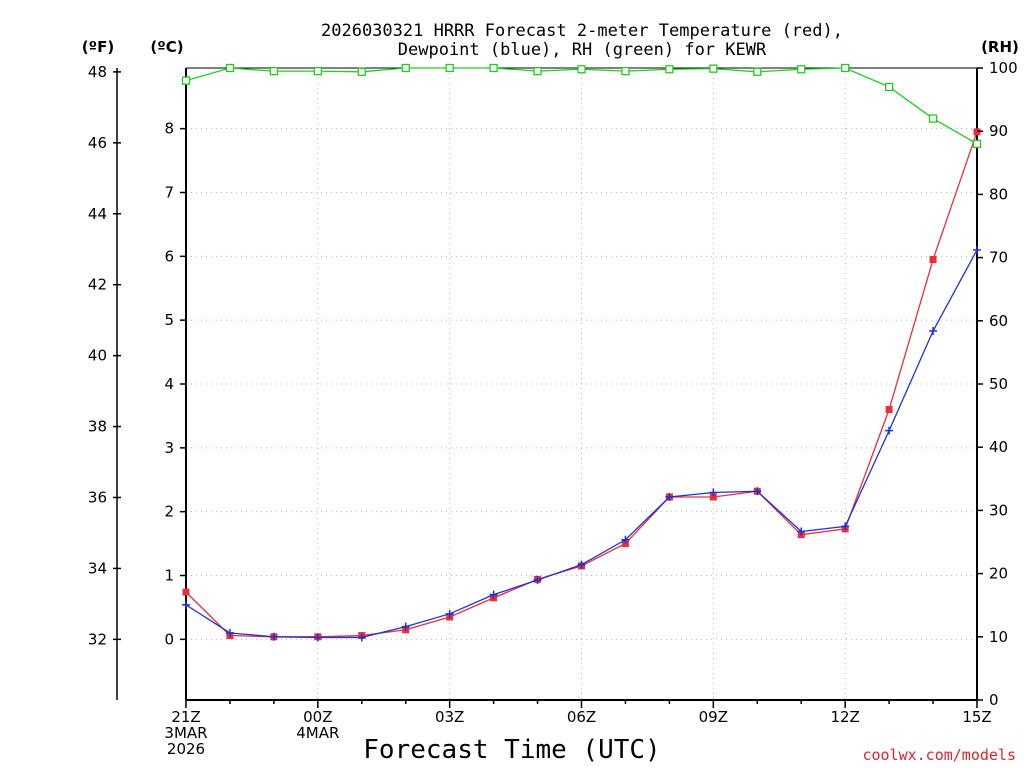 The height and width of the screenshot is (768, 1024). Describe the element at coordinates (449, 717) in the screenshot. I see `x-tick-label: 03Z` at that location.